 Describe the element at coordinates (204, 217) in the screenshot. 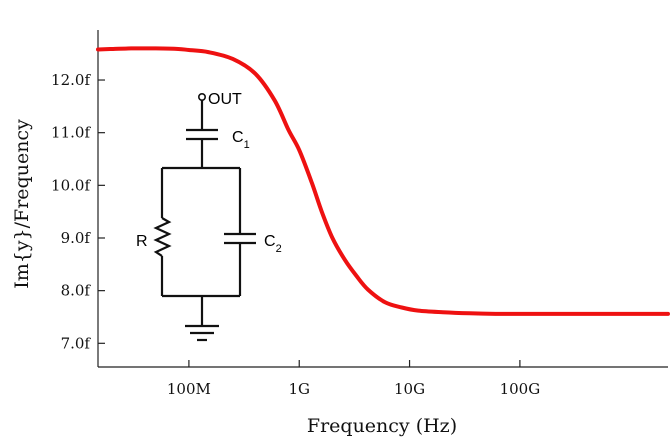

I see `circuit-schematic` at that location.